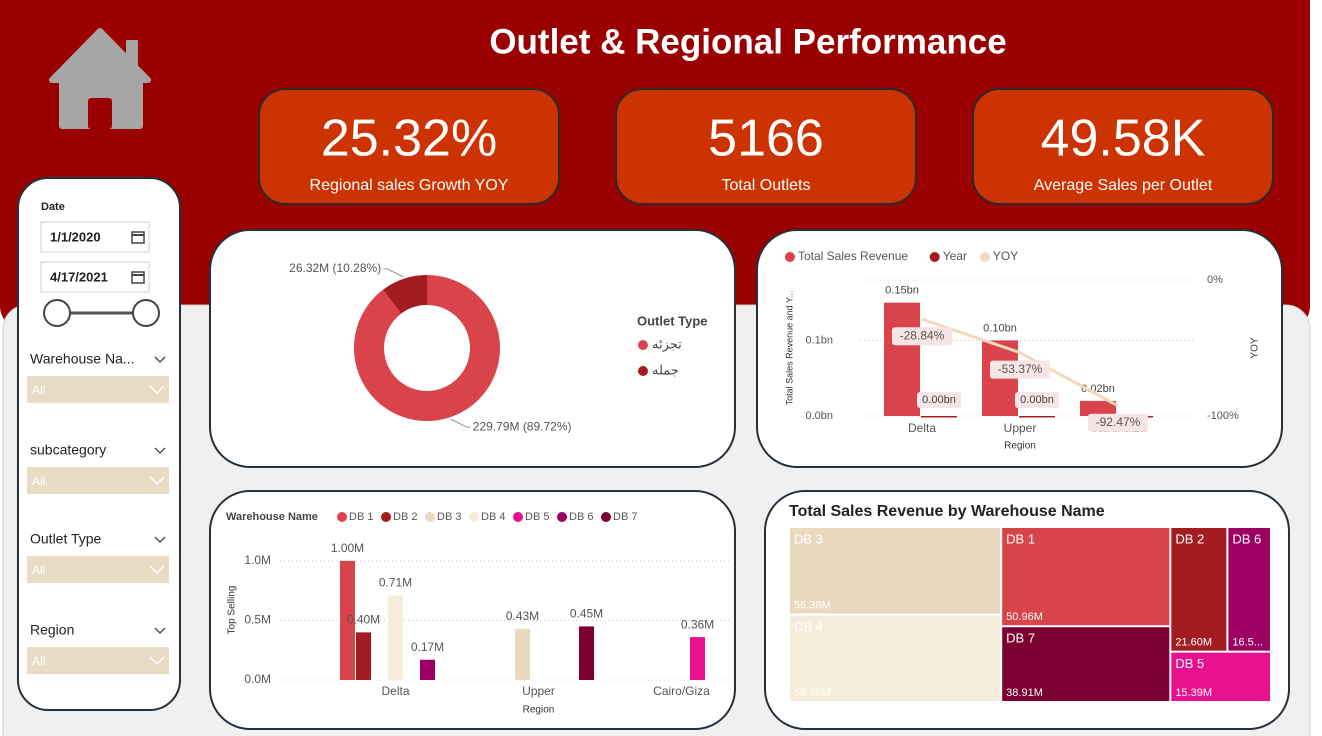  I want to click on leader-line, so click(460, 423).